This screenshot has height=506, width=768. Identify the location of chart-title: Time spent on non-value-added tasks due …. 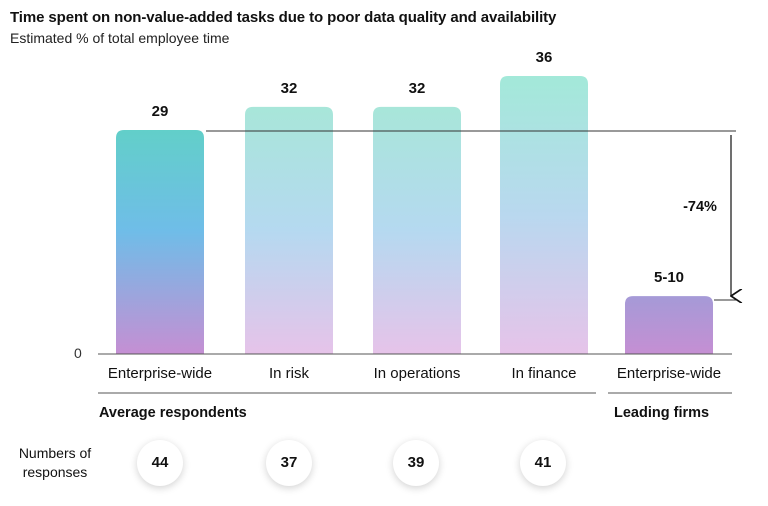
(283, 17).